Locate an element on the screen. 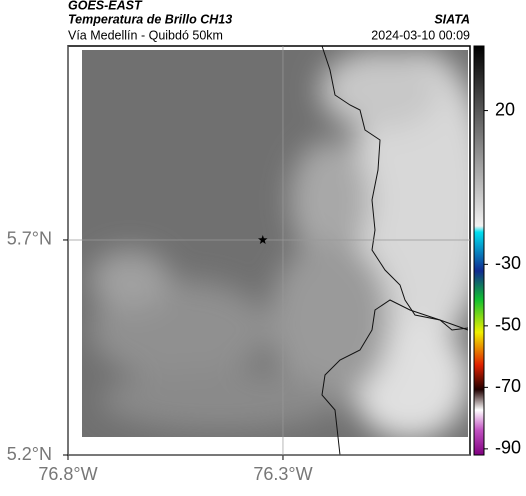  colorbar-tick-label: 20 is located at coordinates (505, 109).